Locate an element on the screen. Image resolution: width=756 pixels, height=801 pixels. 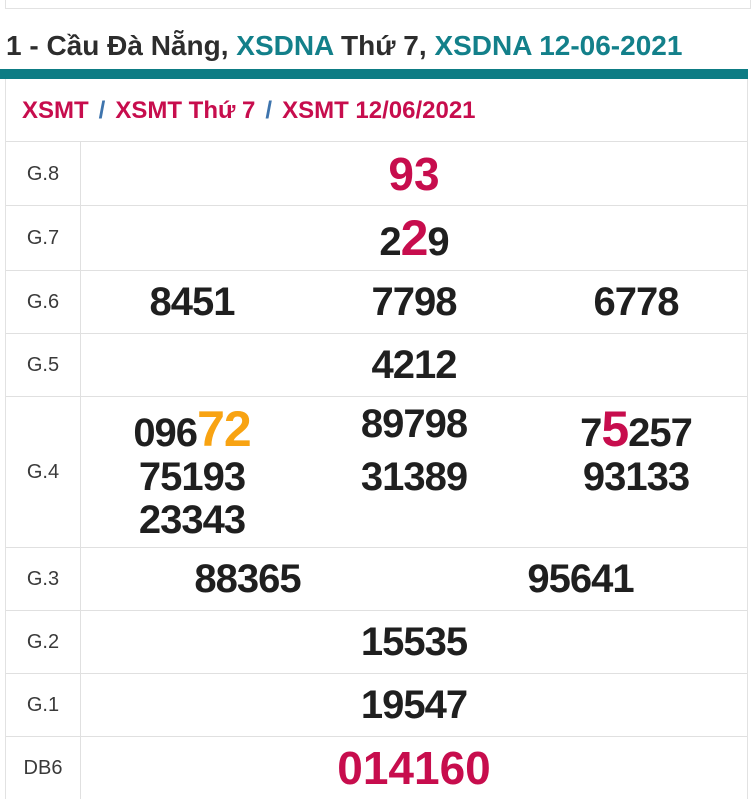
row-values: 19547 is located at coordinates (414, 705).